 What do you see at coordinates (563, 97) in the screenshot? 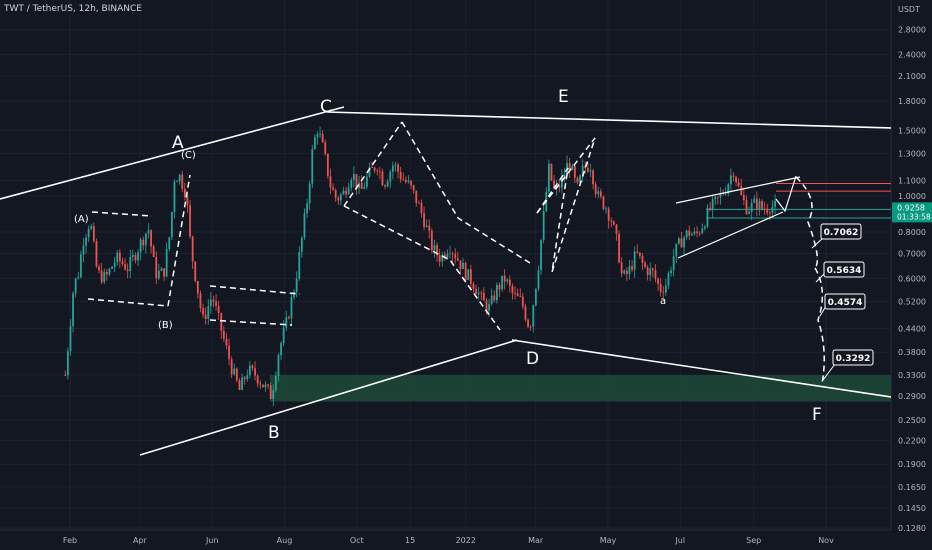
I see `wave-label-e: E` at bounding box center [563, 97].